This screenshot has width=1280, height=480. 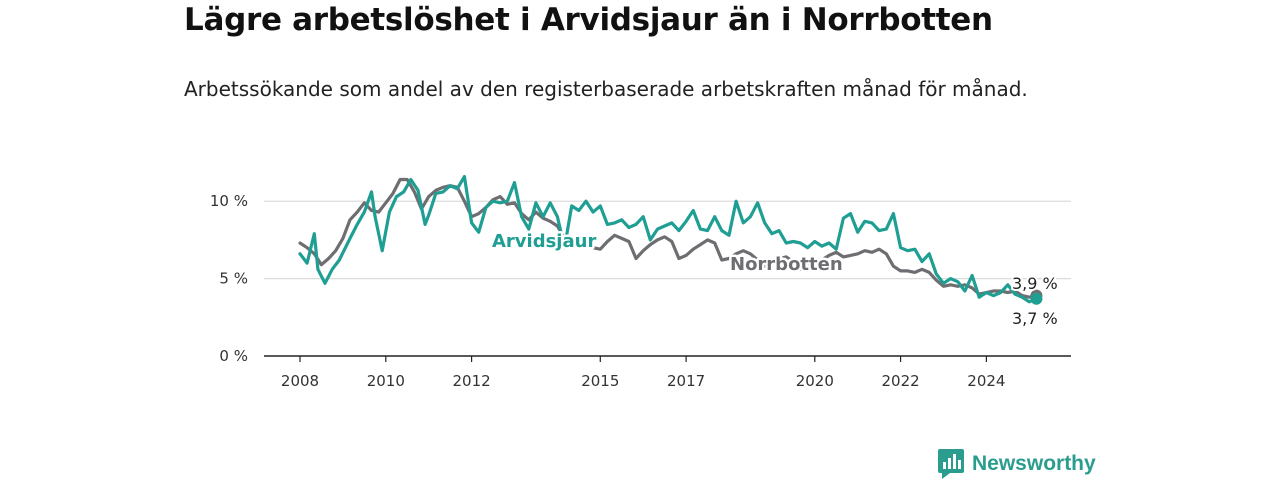 I want to click on y-tick-label: 5 %, so click(x=233, y=279).